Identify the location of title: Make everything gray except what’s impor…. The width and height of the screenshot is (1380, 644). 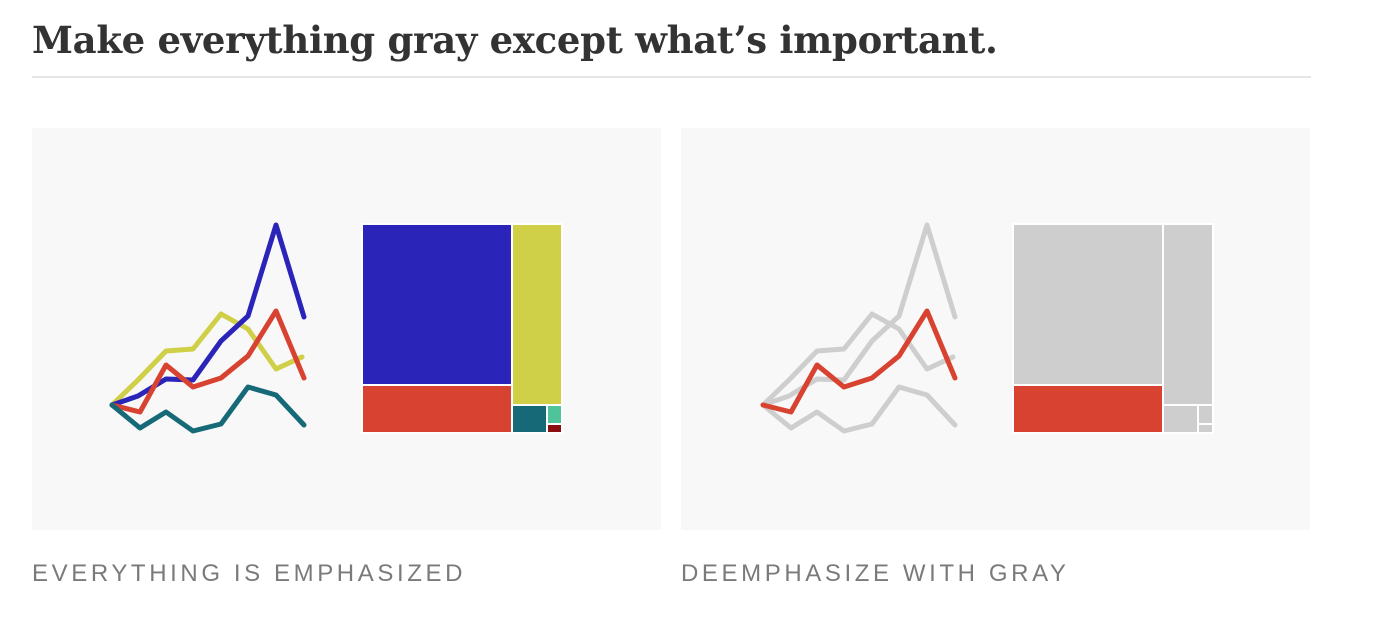
(515, 40).